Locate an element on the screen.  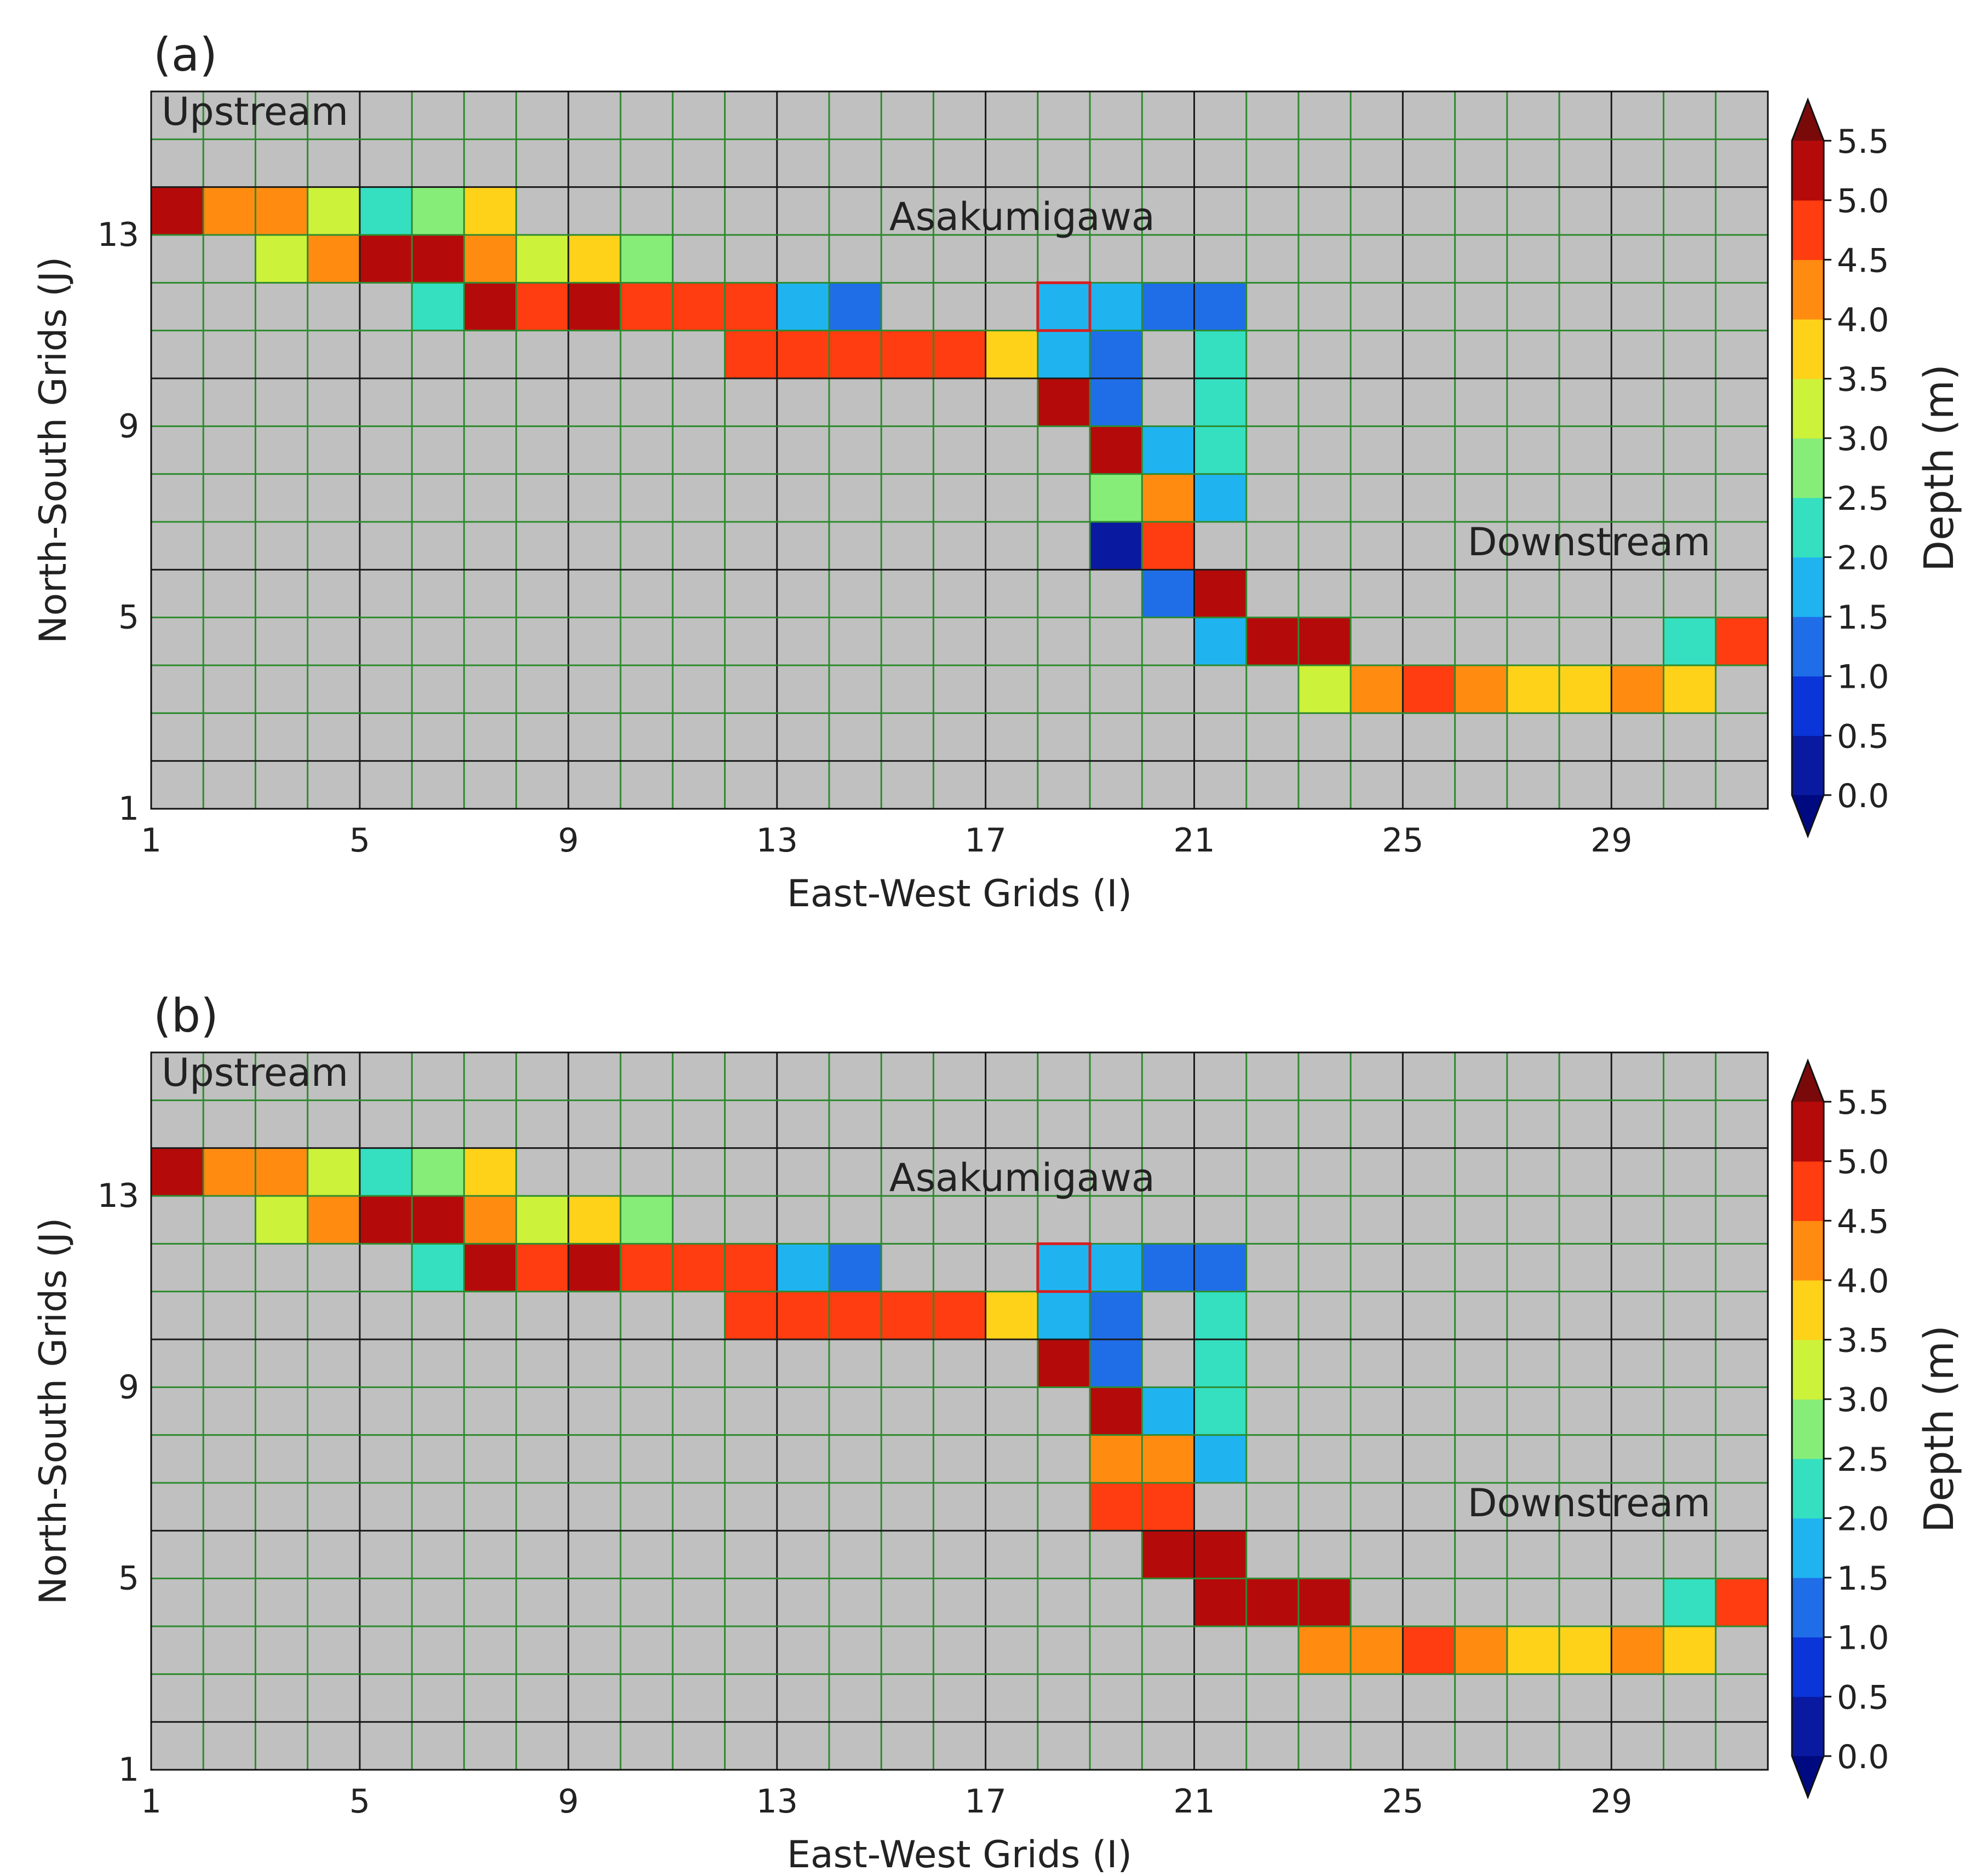
y-tick-label: 13 is located at coordinates (118, 1196).